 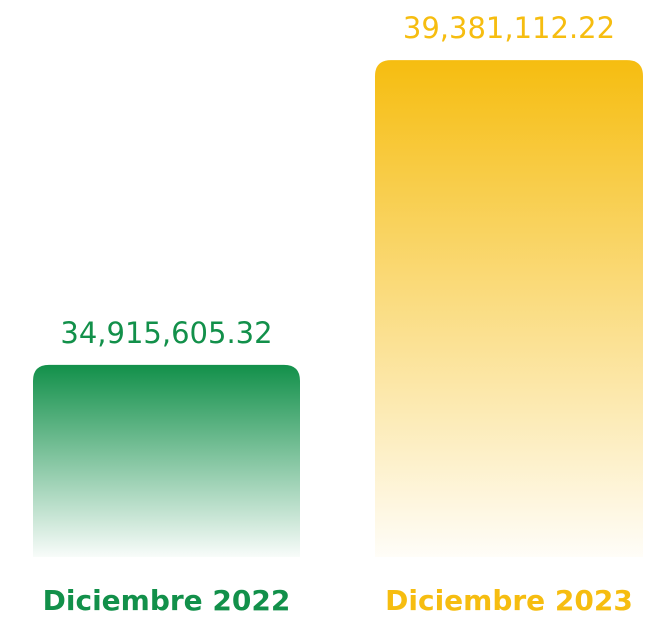 What do you see at coordinates (509, 28) in the screenshot?
I see `value-label: 39,381,112.22` at bounding box center [509, 28].